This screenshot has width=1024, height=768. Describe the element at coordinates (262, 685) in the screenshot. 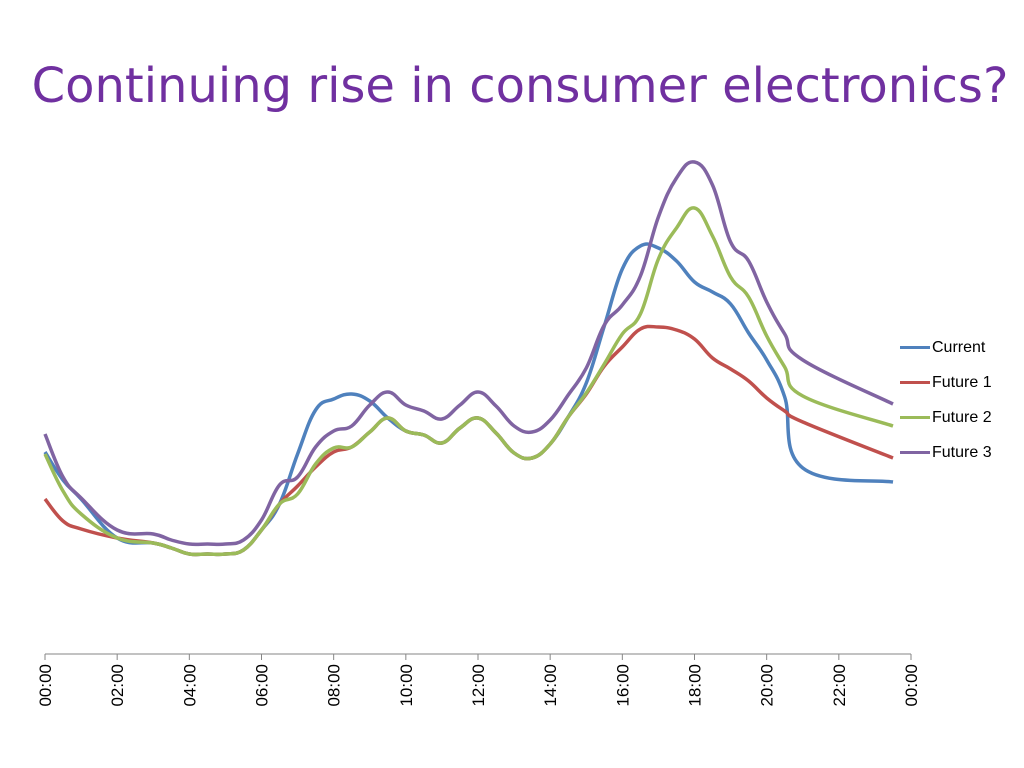

I see `x-tick-label: 06:00` at that location.